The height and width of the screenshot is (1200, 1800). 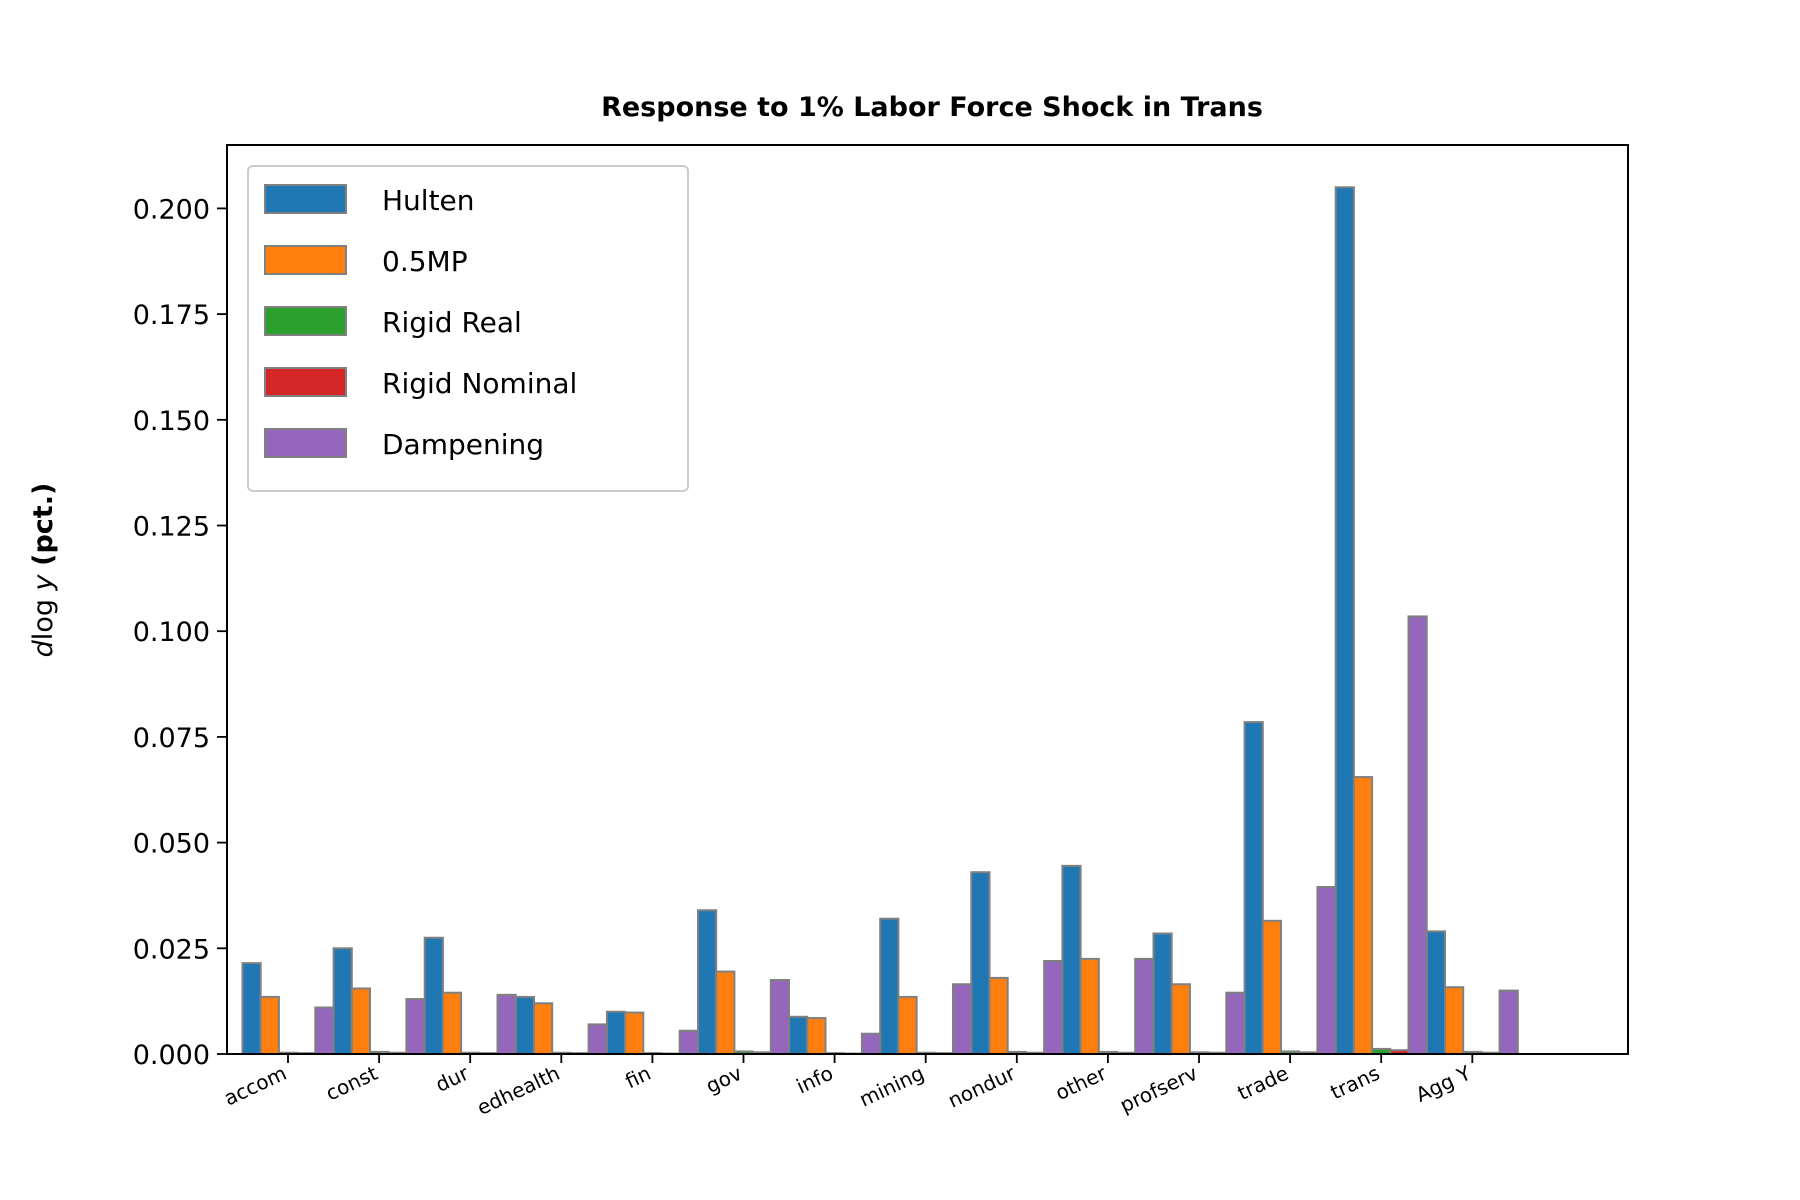 I want to click on bar-hulten-other, so click(x=1071, y=959).